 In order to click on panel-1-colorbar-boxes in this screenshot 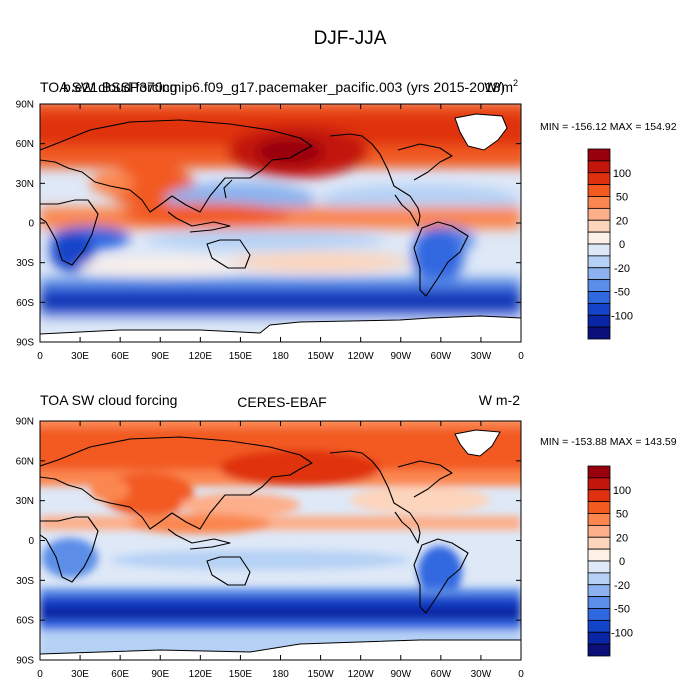, I will do `click(599, 244)`.